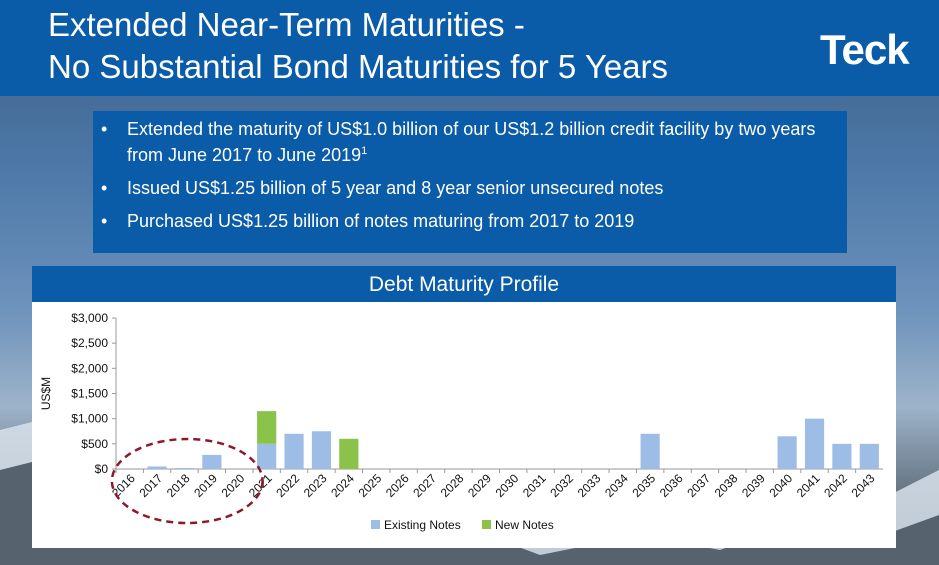 The width and height of the screenshot is (939, 565). What do you see at coordinates (184, 468) in the screenshot?
I see `bar-existing-2018` at bounding box center [184, 468].